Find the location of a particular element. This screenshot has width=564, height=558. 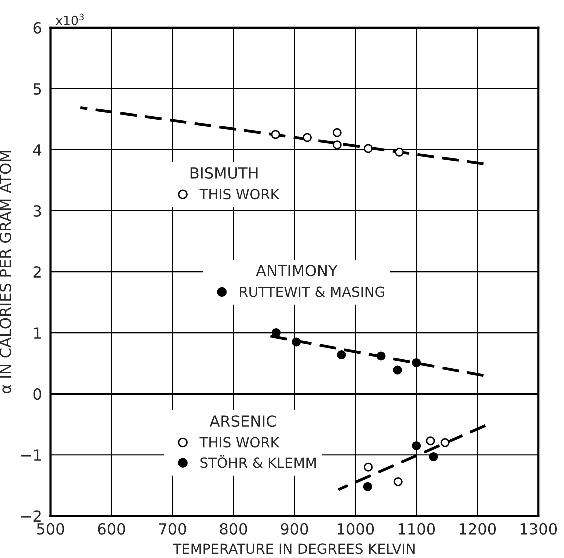

y-tick-label: 3 is located at coordinates (38, 211).